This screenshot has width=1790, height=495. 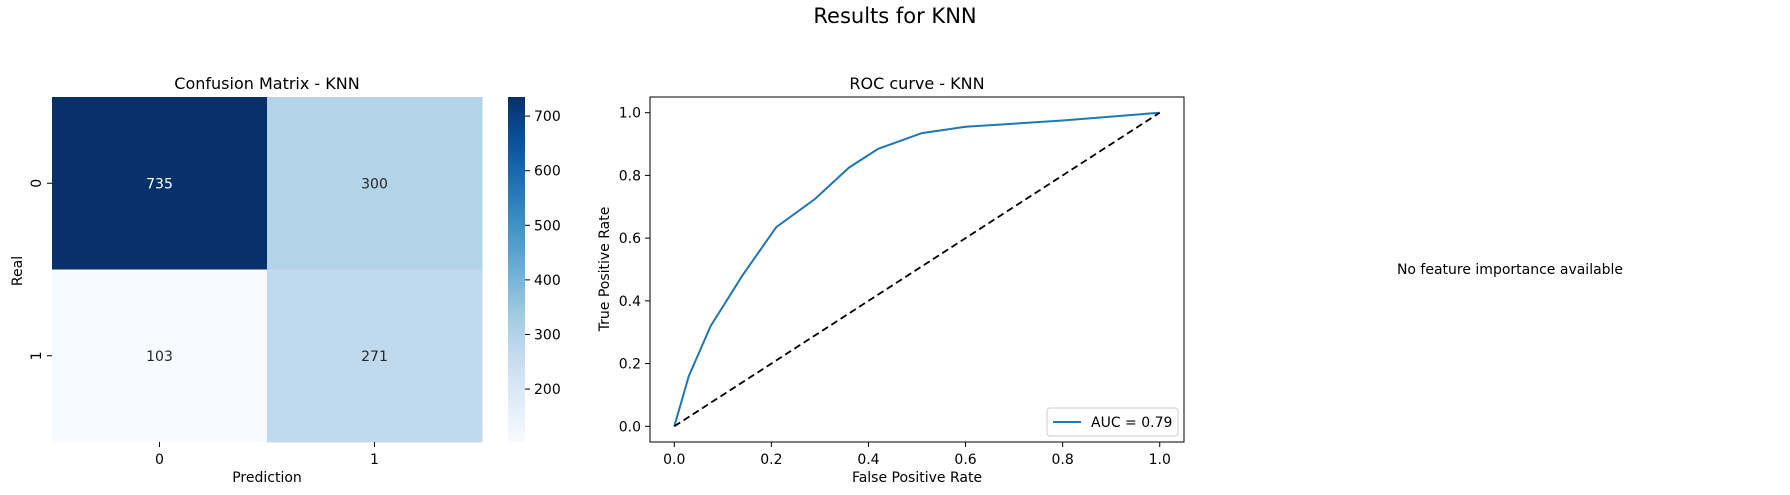 I want to click on colorbar-tick-label: 500, so click(x=547, y=226).